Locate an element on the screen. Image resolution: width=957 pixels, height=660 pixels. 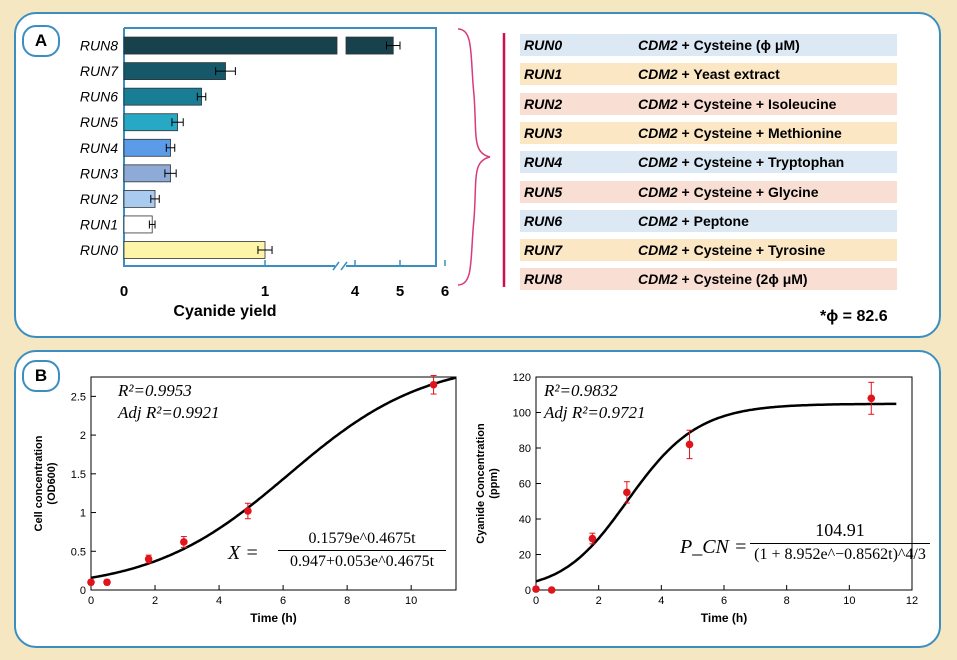
run-row: RUN3 CDM2 + Cysteine + Methionine is located at coordinates (708, 132).